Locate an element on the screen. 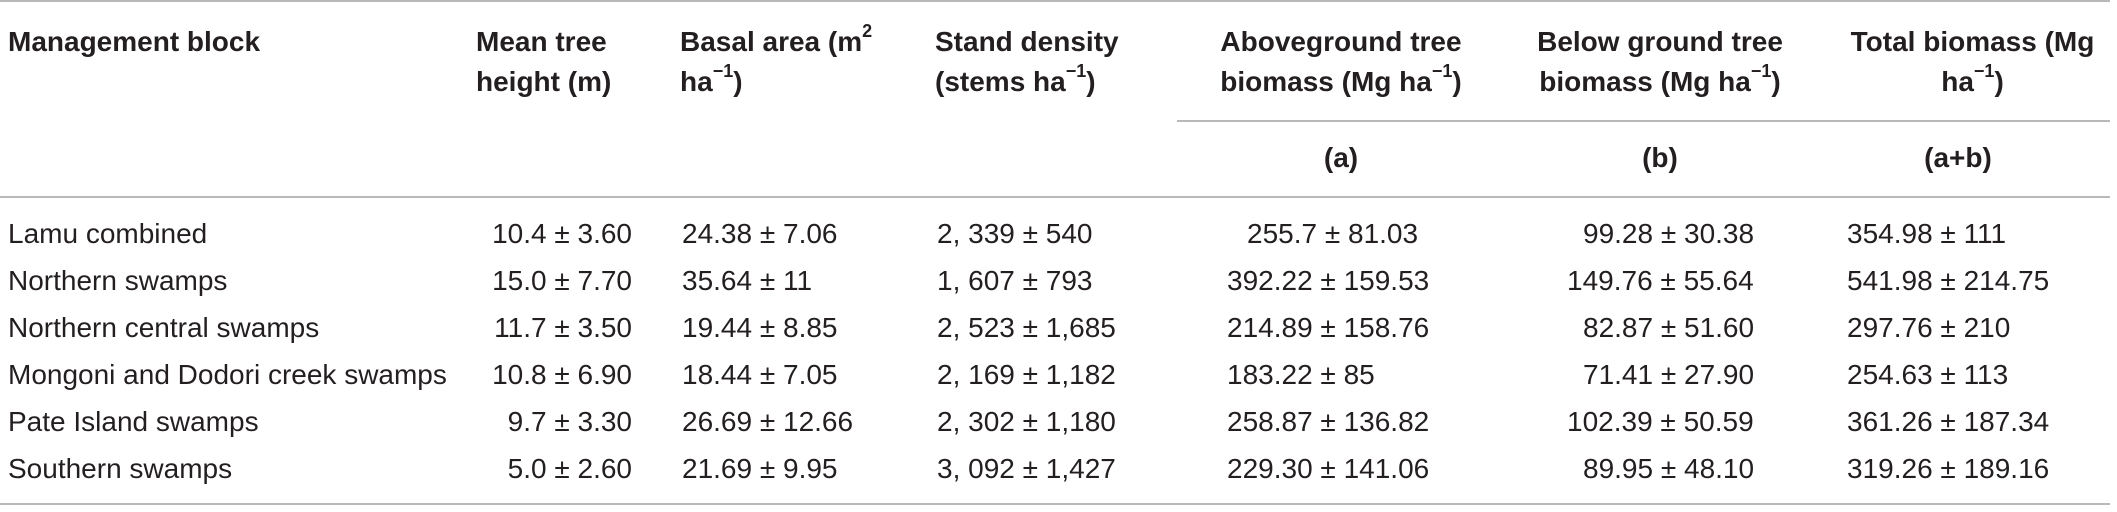 This screenshot has height=512, width=2117. header-stand-density-suffix: ) is located at coordinates (1091, 81).